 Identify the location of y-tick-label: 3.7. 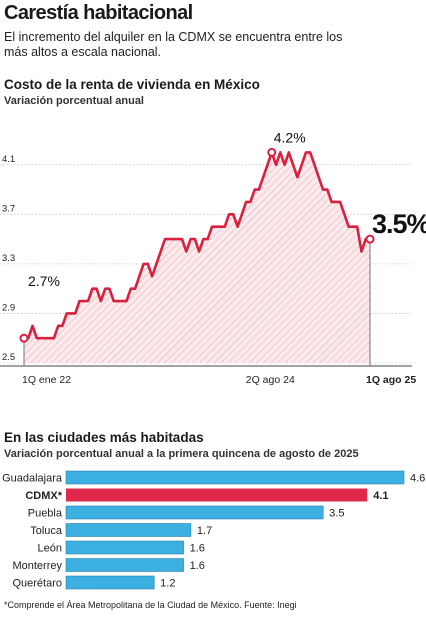
(8, 208).